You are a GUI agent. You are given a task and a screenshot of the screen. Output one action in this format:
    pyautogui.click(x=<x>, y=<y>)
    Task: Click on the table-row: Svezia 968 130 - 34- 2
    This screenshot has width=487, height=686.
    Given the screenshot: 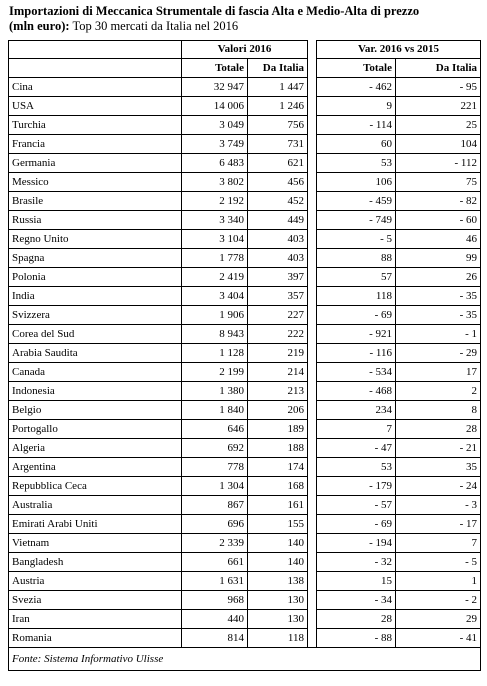 What is the action you would take?
    pyautogui.click(x=244, y=600)
    